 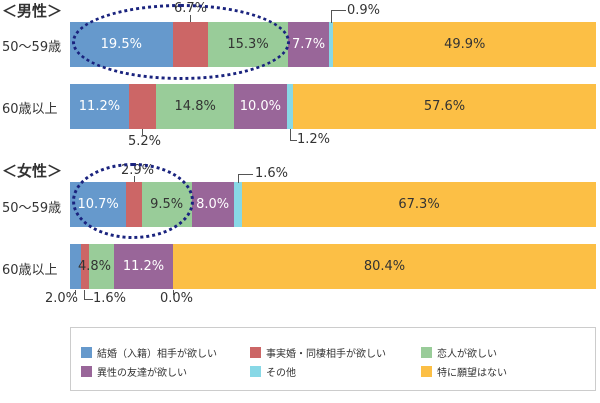 What do you see at coordinates (32, 47) in the screenshot?
I see `row-label-male-50s: 50〜59歳` at bounding box center [32, 47].